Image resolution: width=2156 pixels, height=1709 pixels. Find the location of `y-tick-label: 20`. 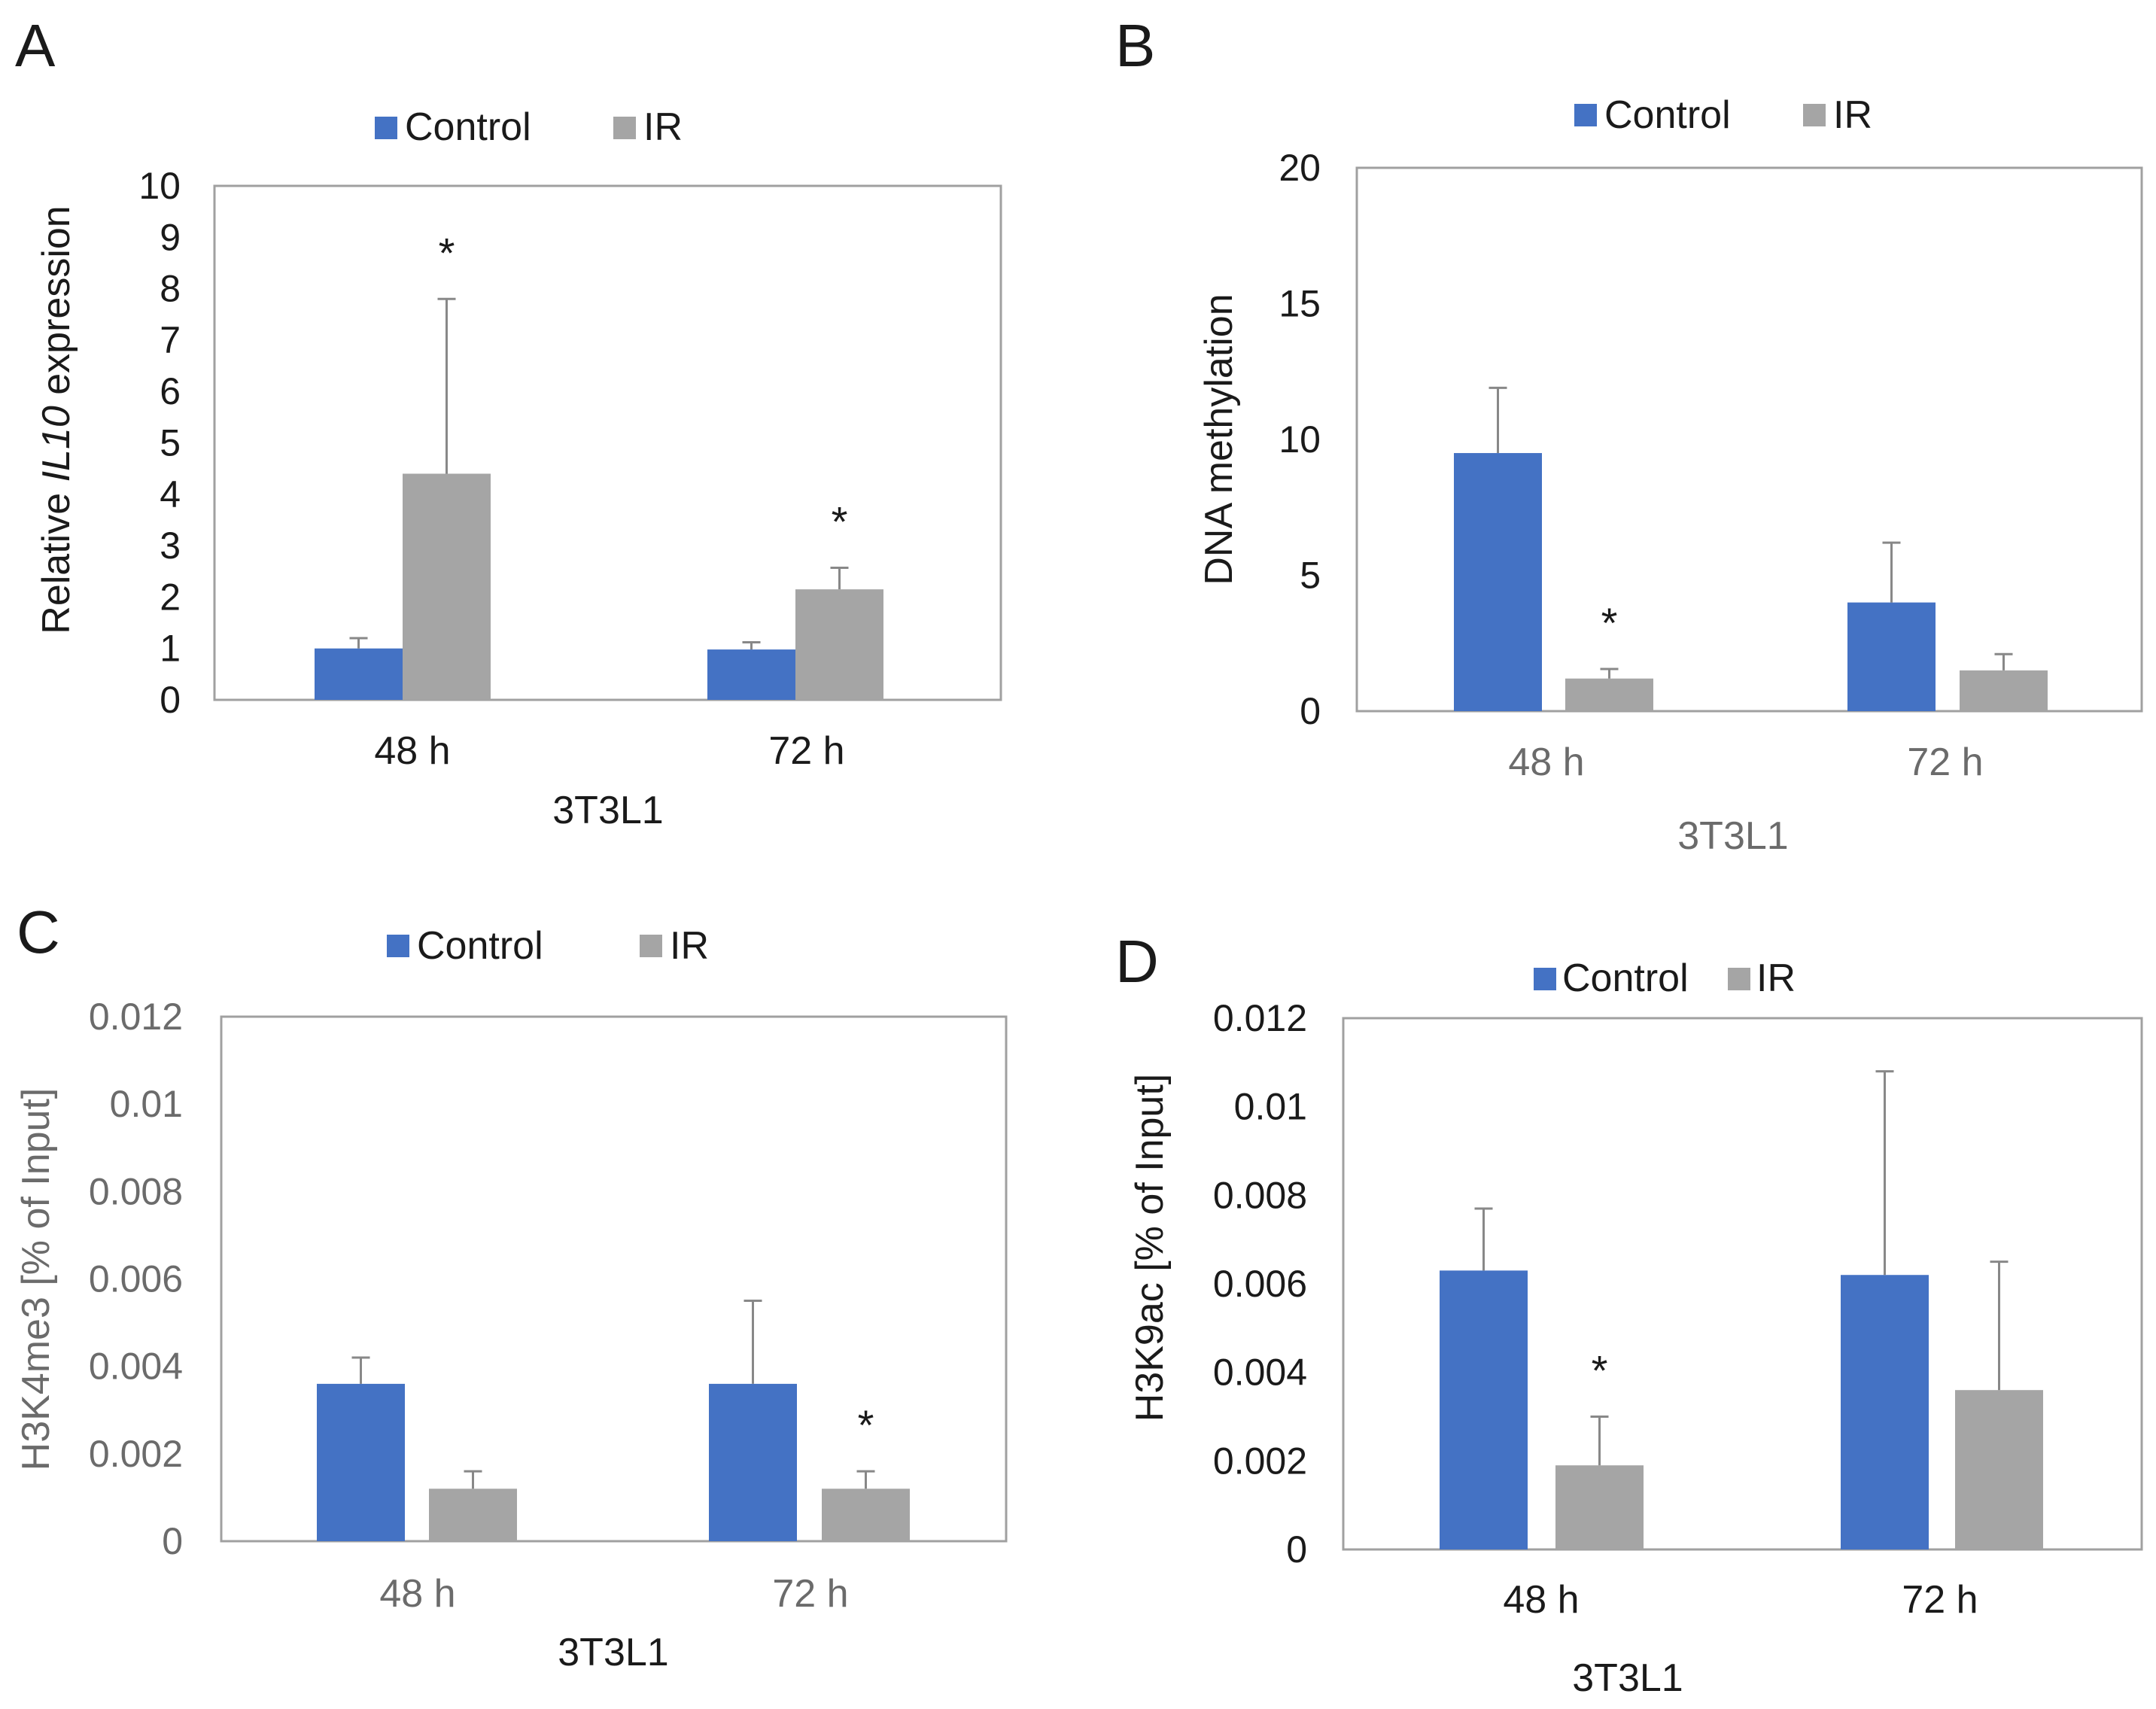

y-tick-label: 20 is located at coordinates (1300, 168).